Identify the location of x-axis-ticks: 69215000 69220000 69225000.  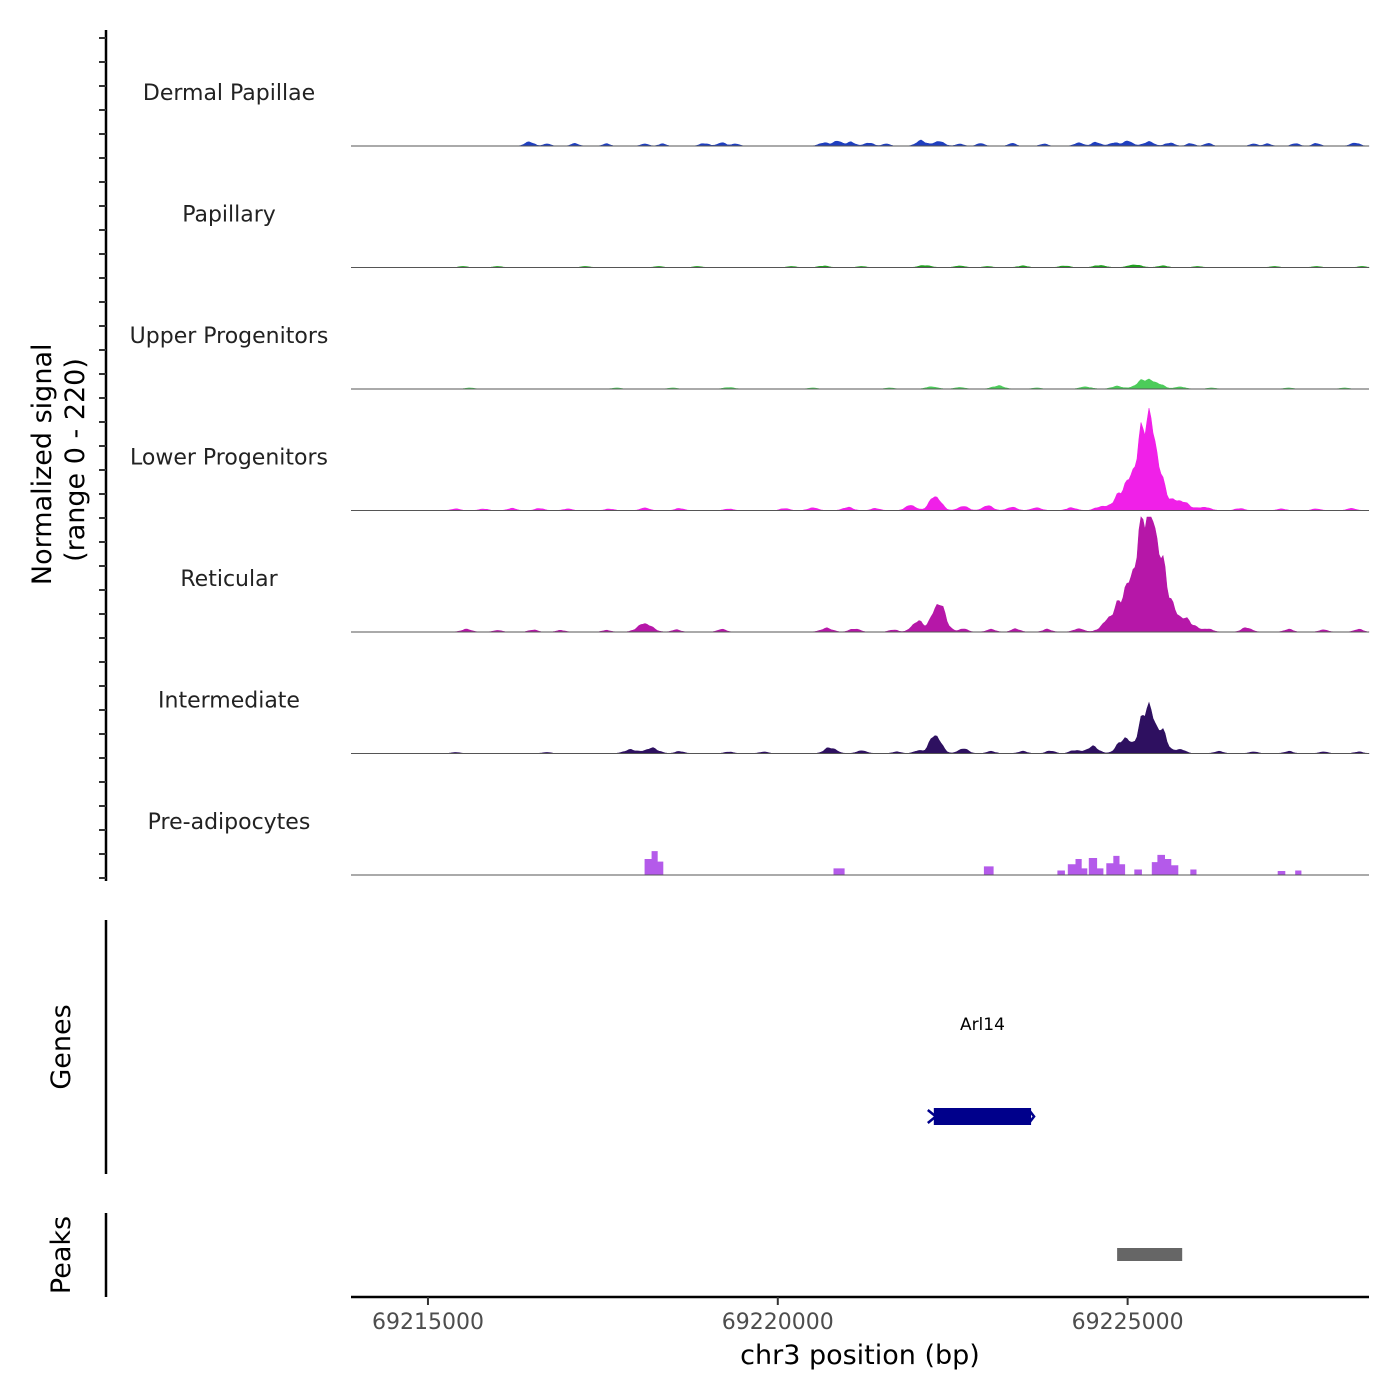
(778, 1316).